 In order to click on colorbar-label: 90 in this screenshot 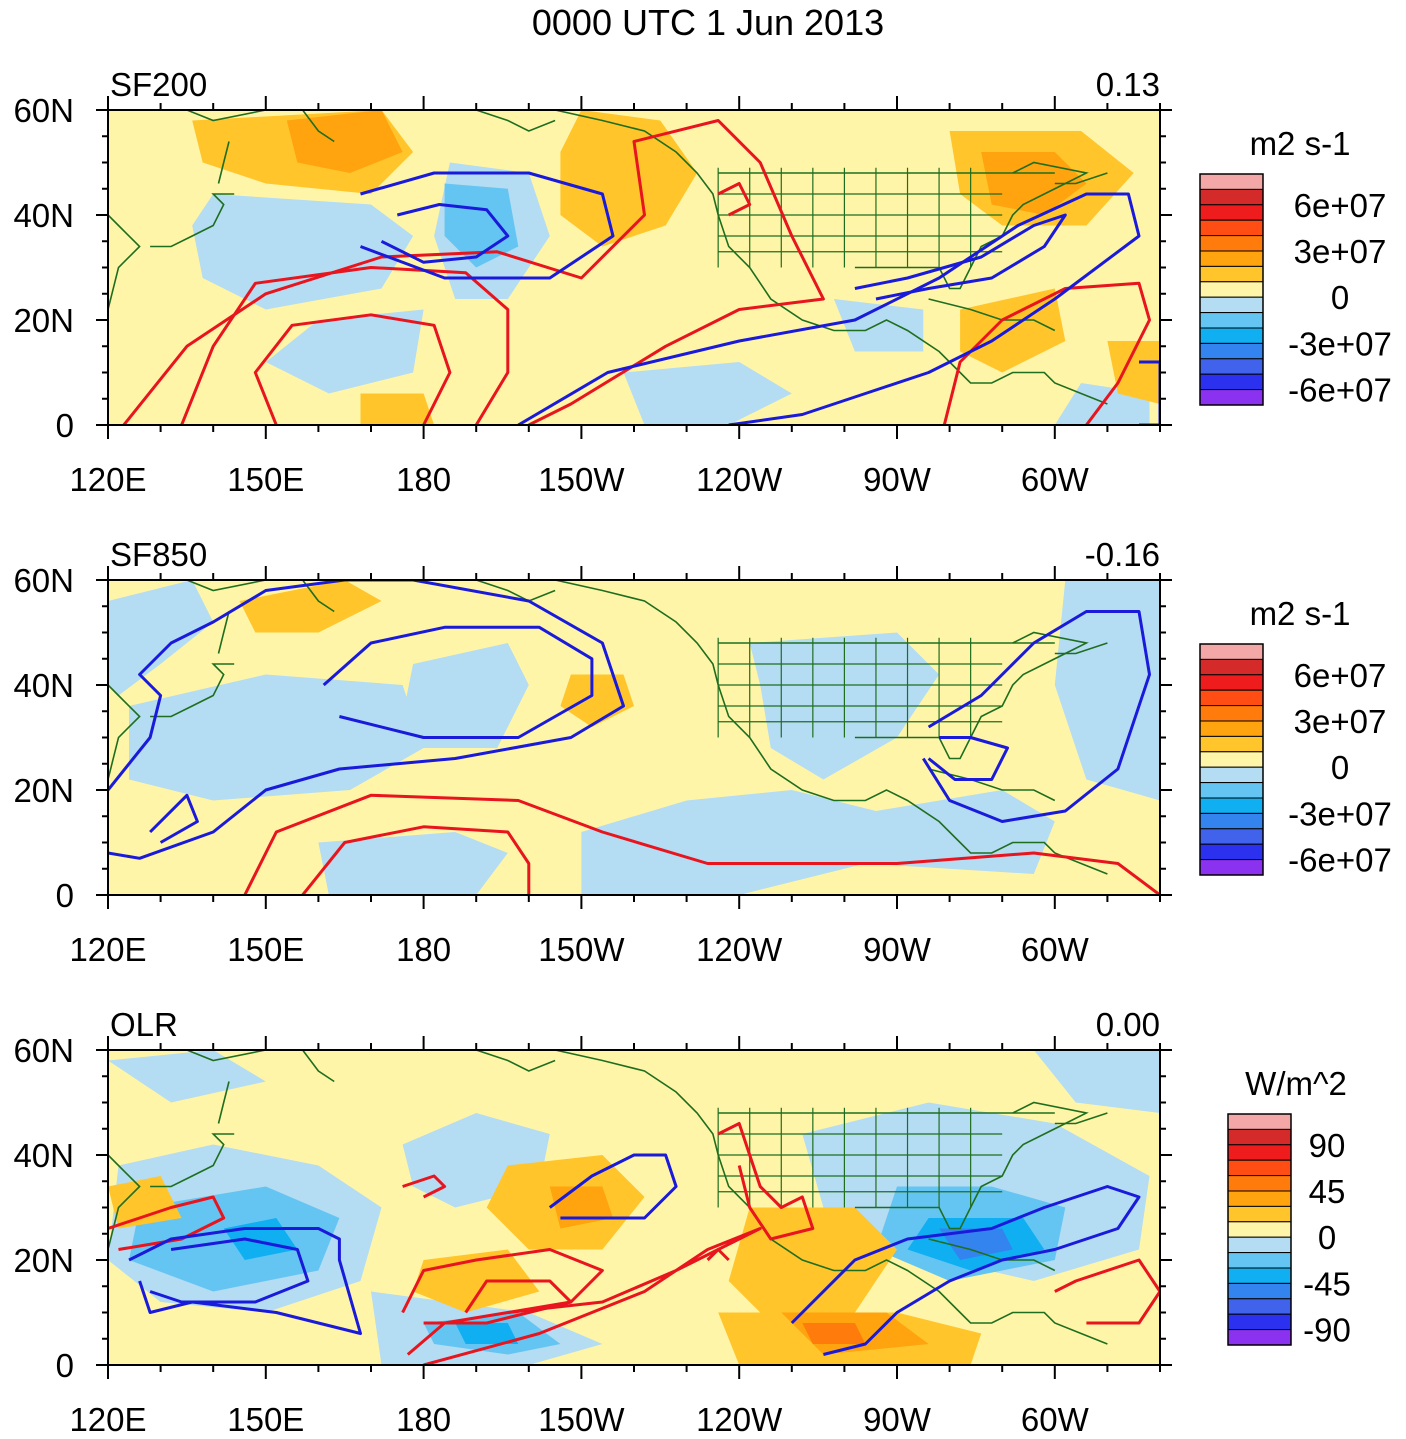, I will do `click(1327, 1145)`.